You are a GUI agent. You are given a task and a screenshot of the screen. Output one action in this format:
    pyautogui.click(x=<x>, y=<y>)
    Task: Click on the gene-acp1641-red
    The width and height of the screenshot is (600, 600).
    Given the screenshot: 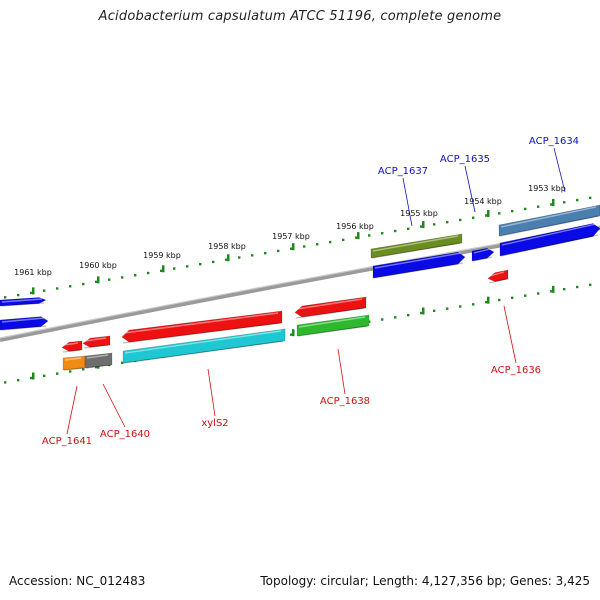 What is the action you would take?
    pyautogui.click(x=72, y=346)
    